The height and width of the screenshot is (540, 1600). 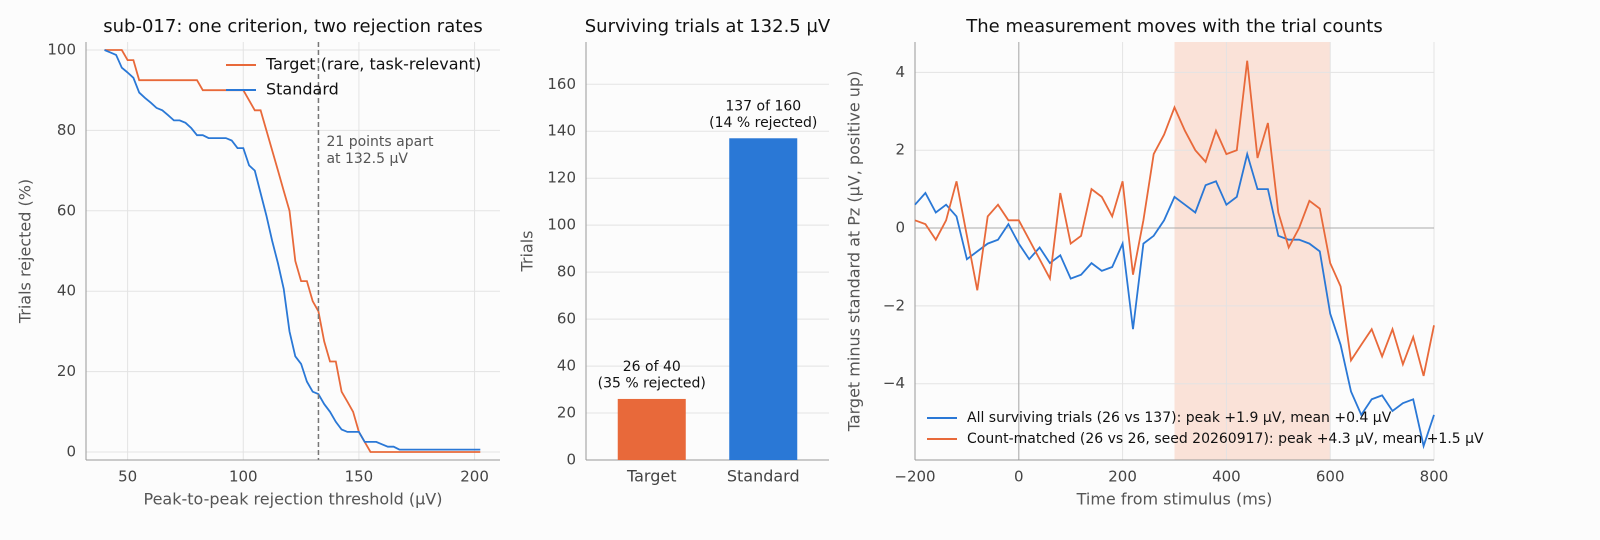 What do you see at coordinates (243, 477) in the screenshot?
I see `x-tick-label: 100` at bounding box center [243, 477].